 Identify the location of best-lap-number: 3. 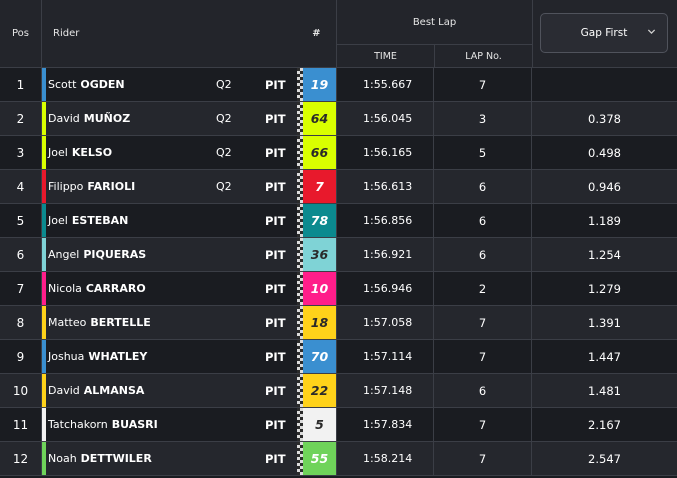
(483, 118).